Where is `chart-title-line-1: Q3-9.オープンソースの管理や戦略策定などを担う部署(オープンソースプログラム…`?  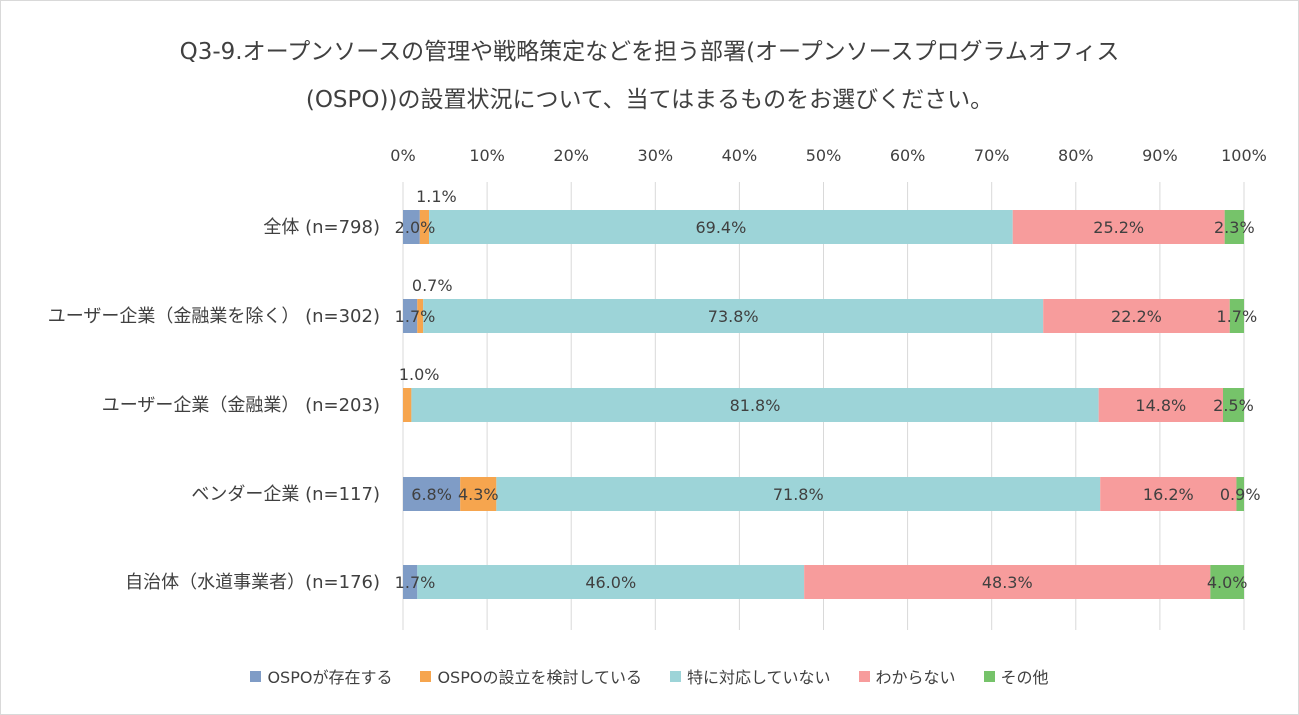 chart-title-line-1: Q3-9.オープンソースの管理や戦略策定などを担う部署(オープンソースプログラム… is located at coordinates (649, 52).